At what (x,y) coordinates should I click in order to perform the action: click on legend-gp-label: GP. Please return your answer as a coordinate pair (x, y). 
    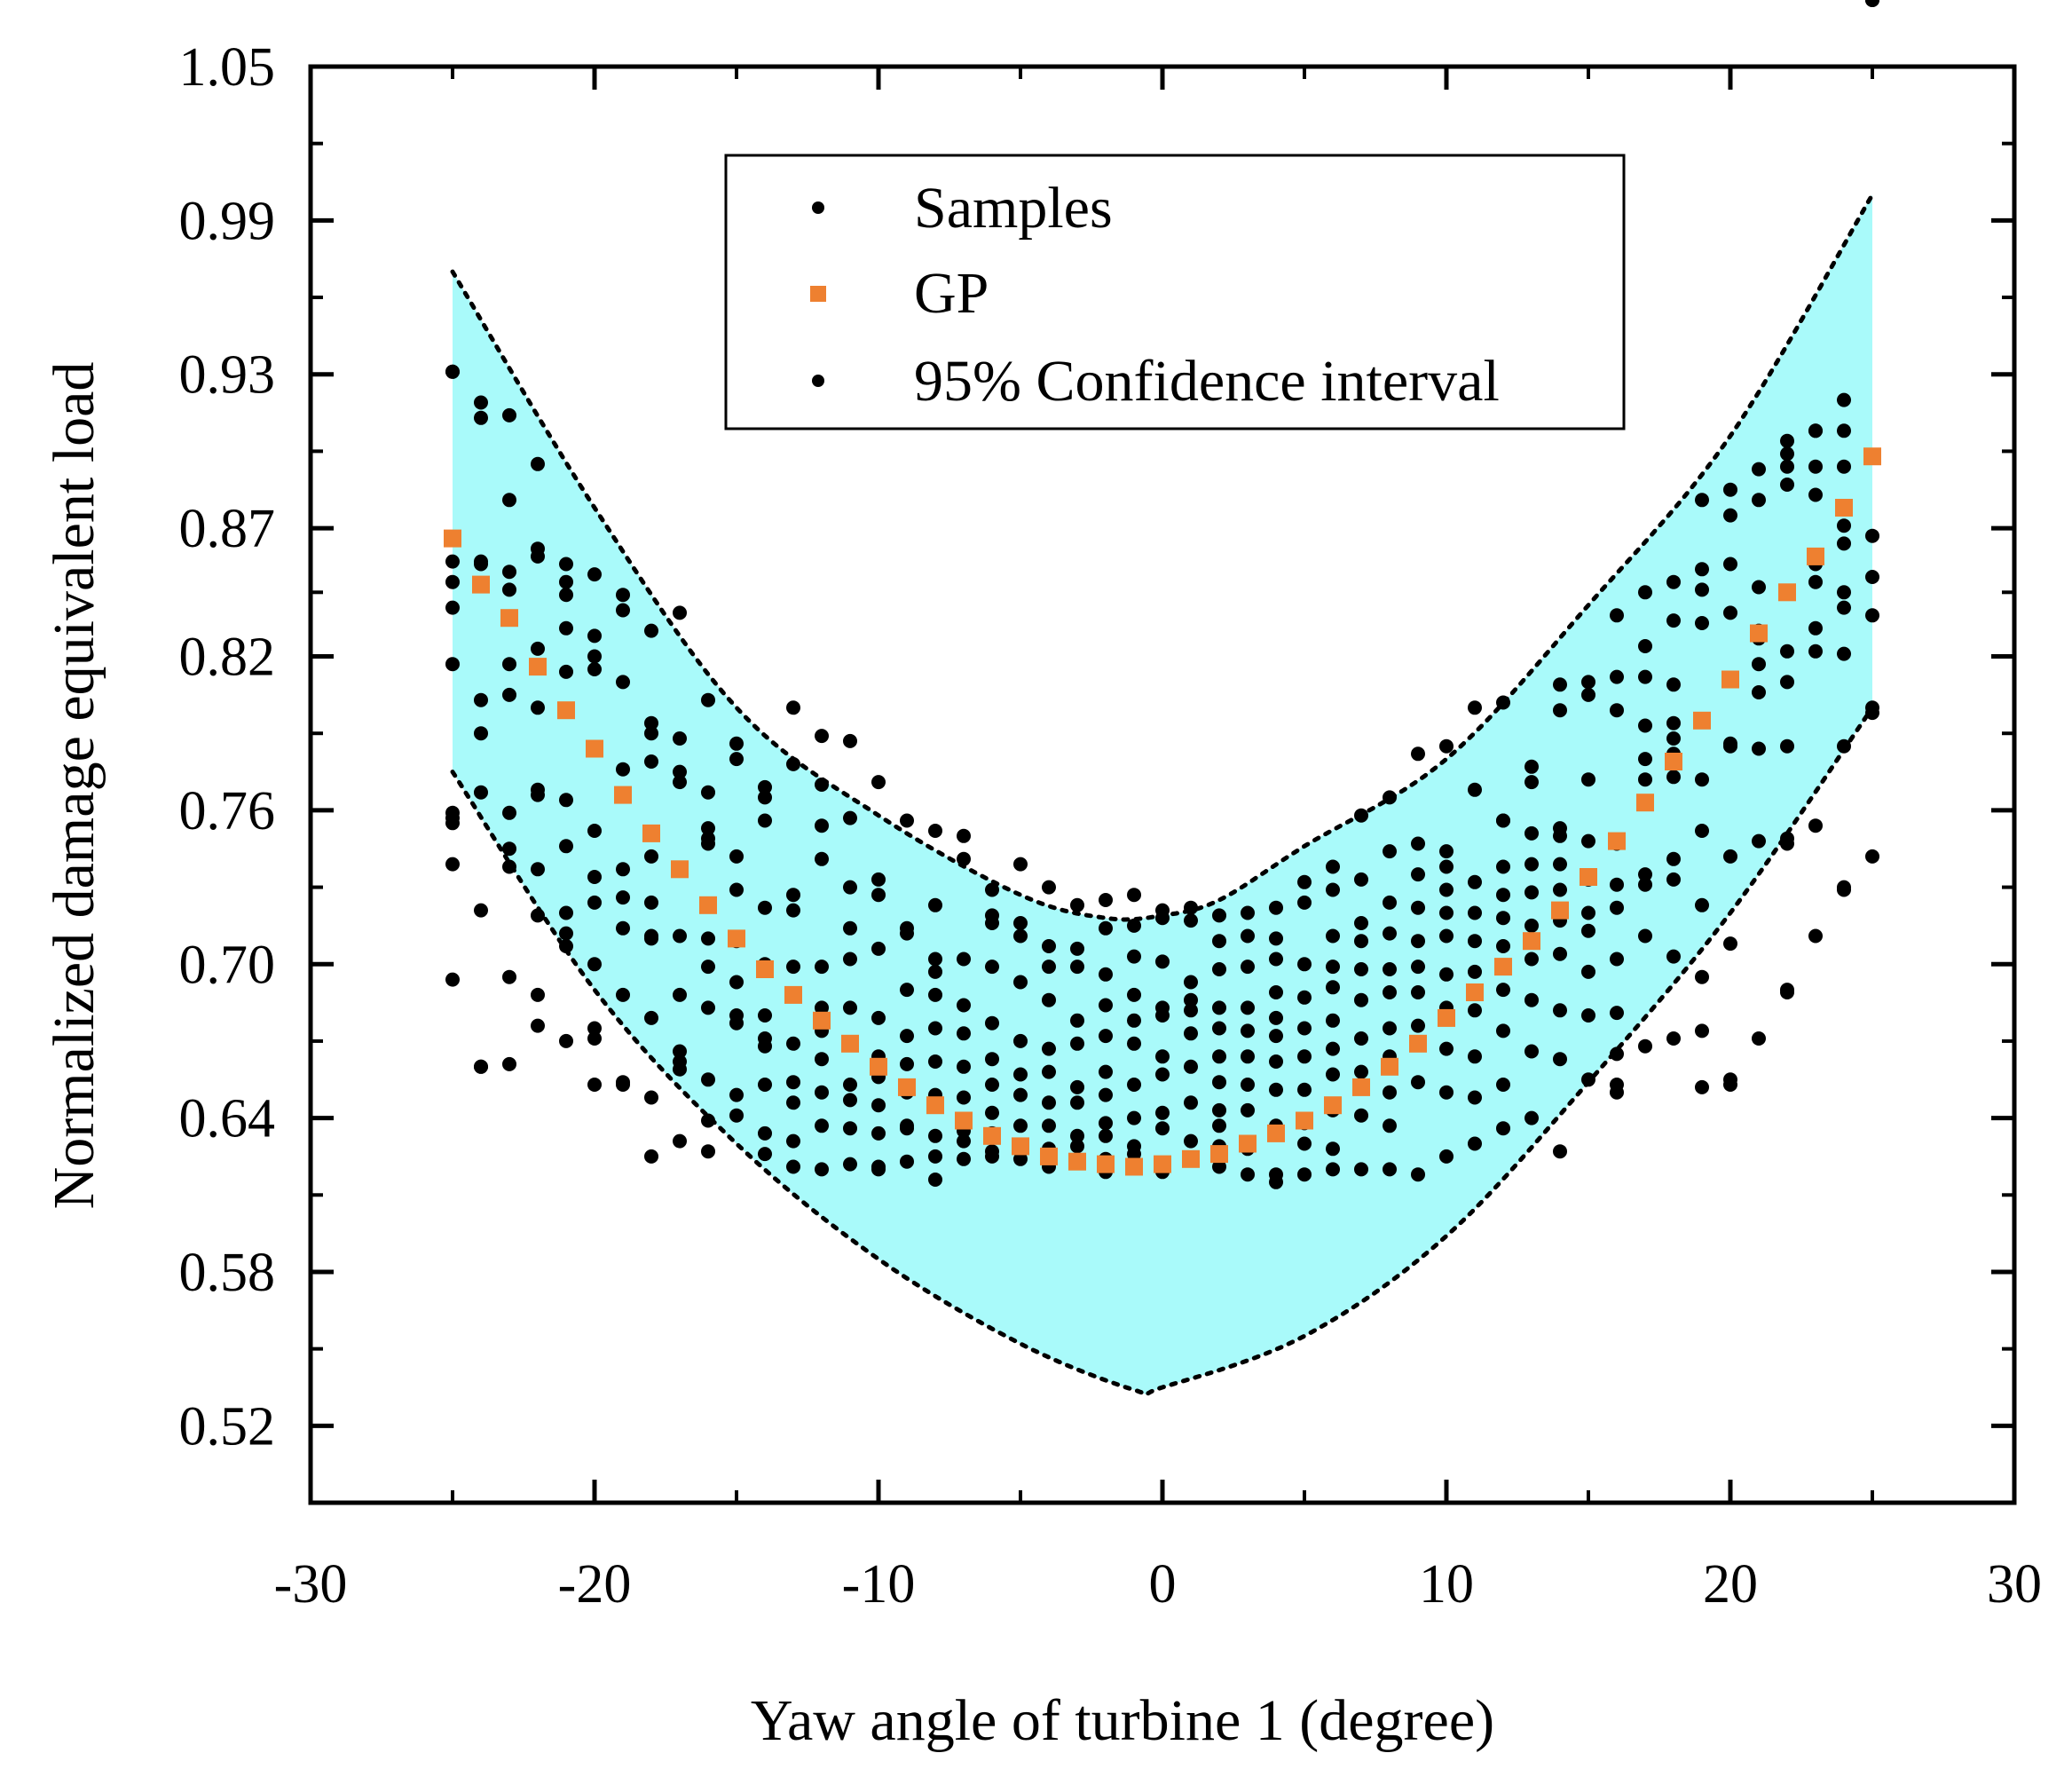
    Looking at the image, I should click on (952, 293).